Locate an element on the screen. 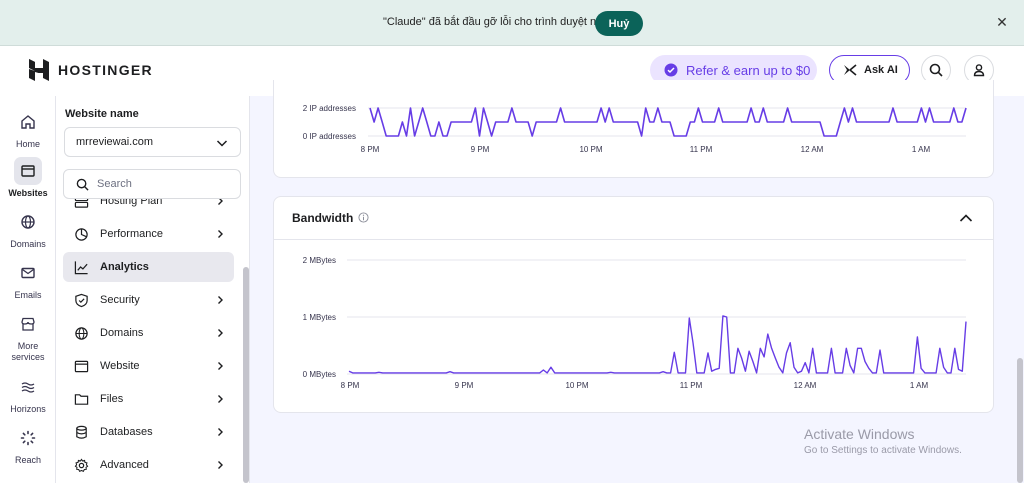 The height and width of the screenshot is (483, 1024). sidebar-item-security: Security is located at coordinates (148, 300).